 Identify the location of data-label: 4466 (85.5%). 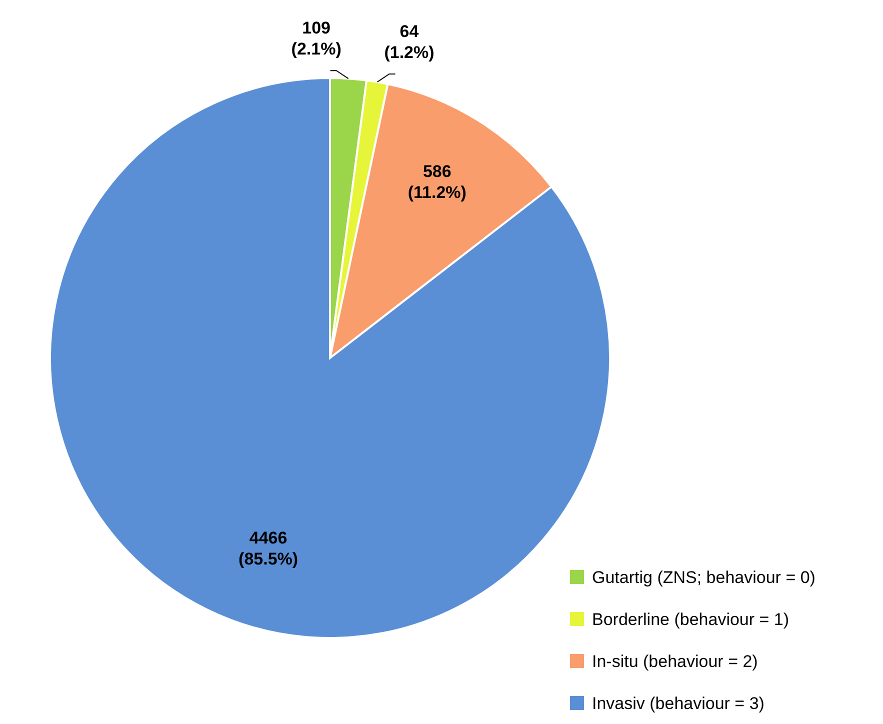
(268, 548).